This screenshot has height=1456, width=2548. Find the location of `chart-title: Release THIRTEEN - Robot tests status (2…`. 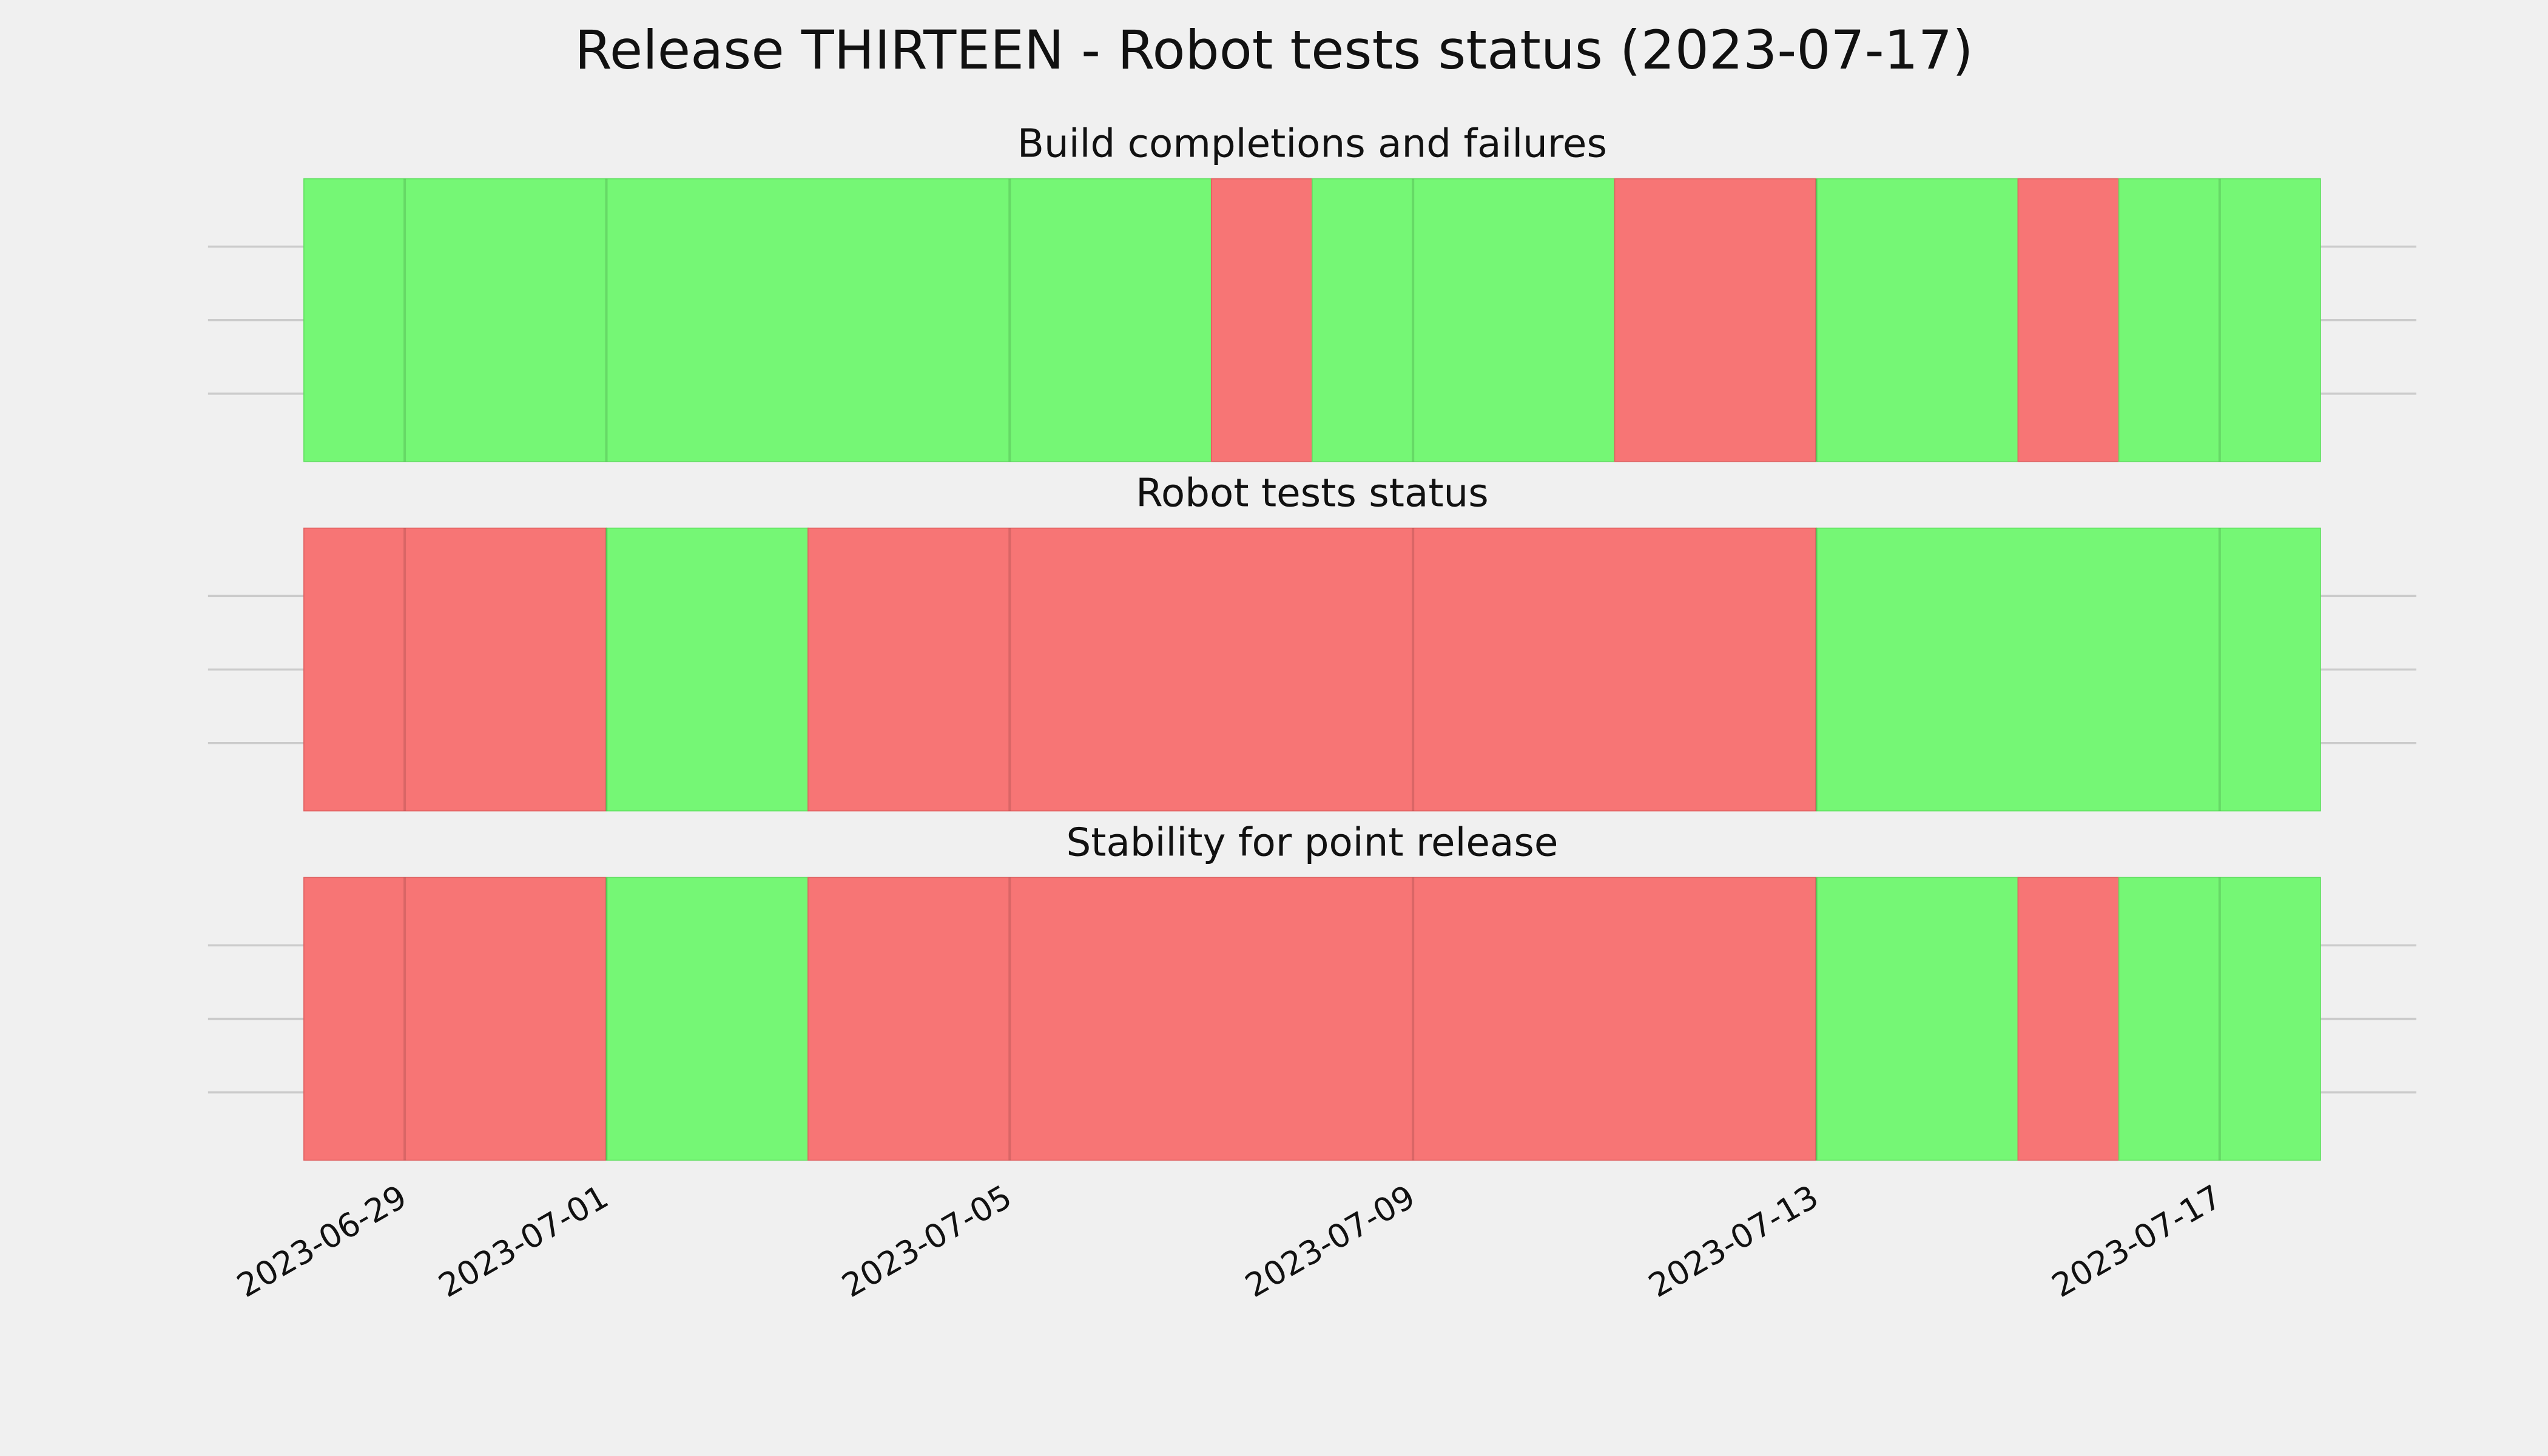

chart-title: Release THIRTEEN - Robot tests status (2… is located at coordinates (1274, 50).